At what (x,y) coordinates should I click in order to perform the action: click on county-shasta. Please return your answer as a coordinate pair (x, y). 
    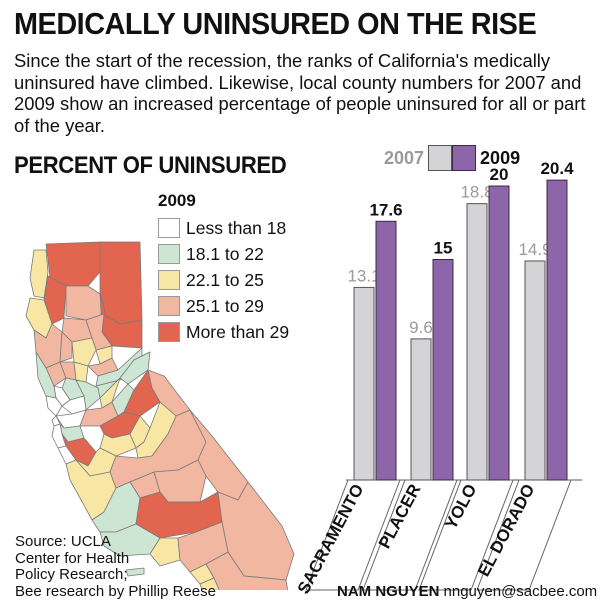
    Looking at the image, I should click on (85, 303).